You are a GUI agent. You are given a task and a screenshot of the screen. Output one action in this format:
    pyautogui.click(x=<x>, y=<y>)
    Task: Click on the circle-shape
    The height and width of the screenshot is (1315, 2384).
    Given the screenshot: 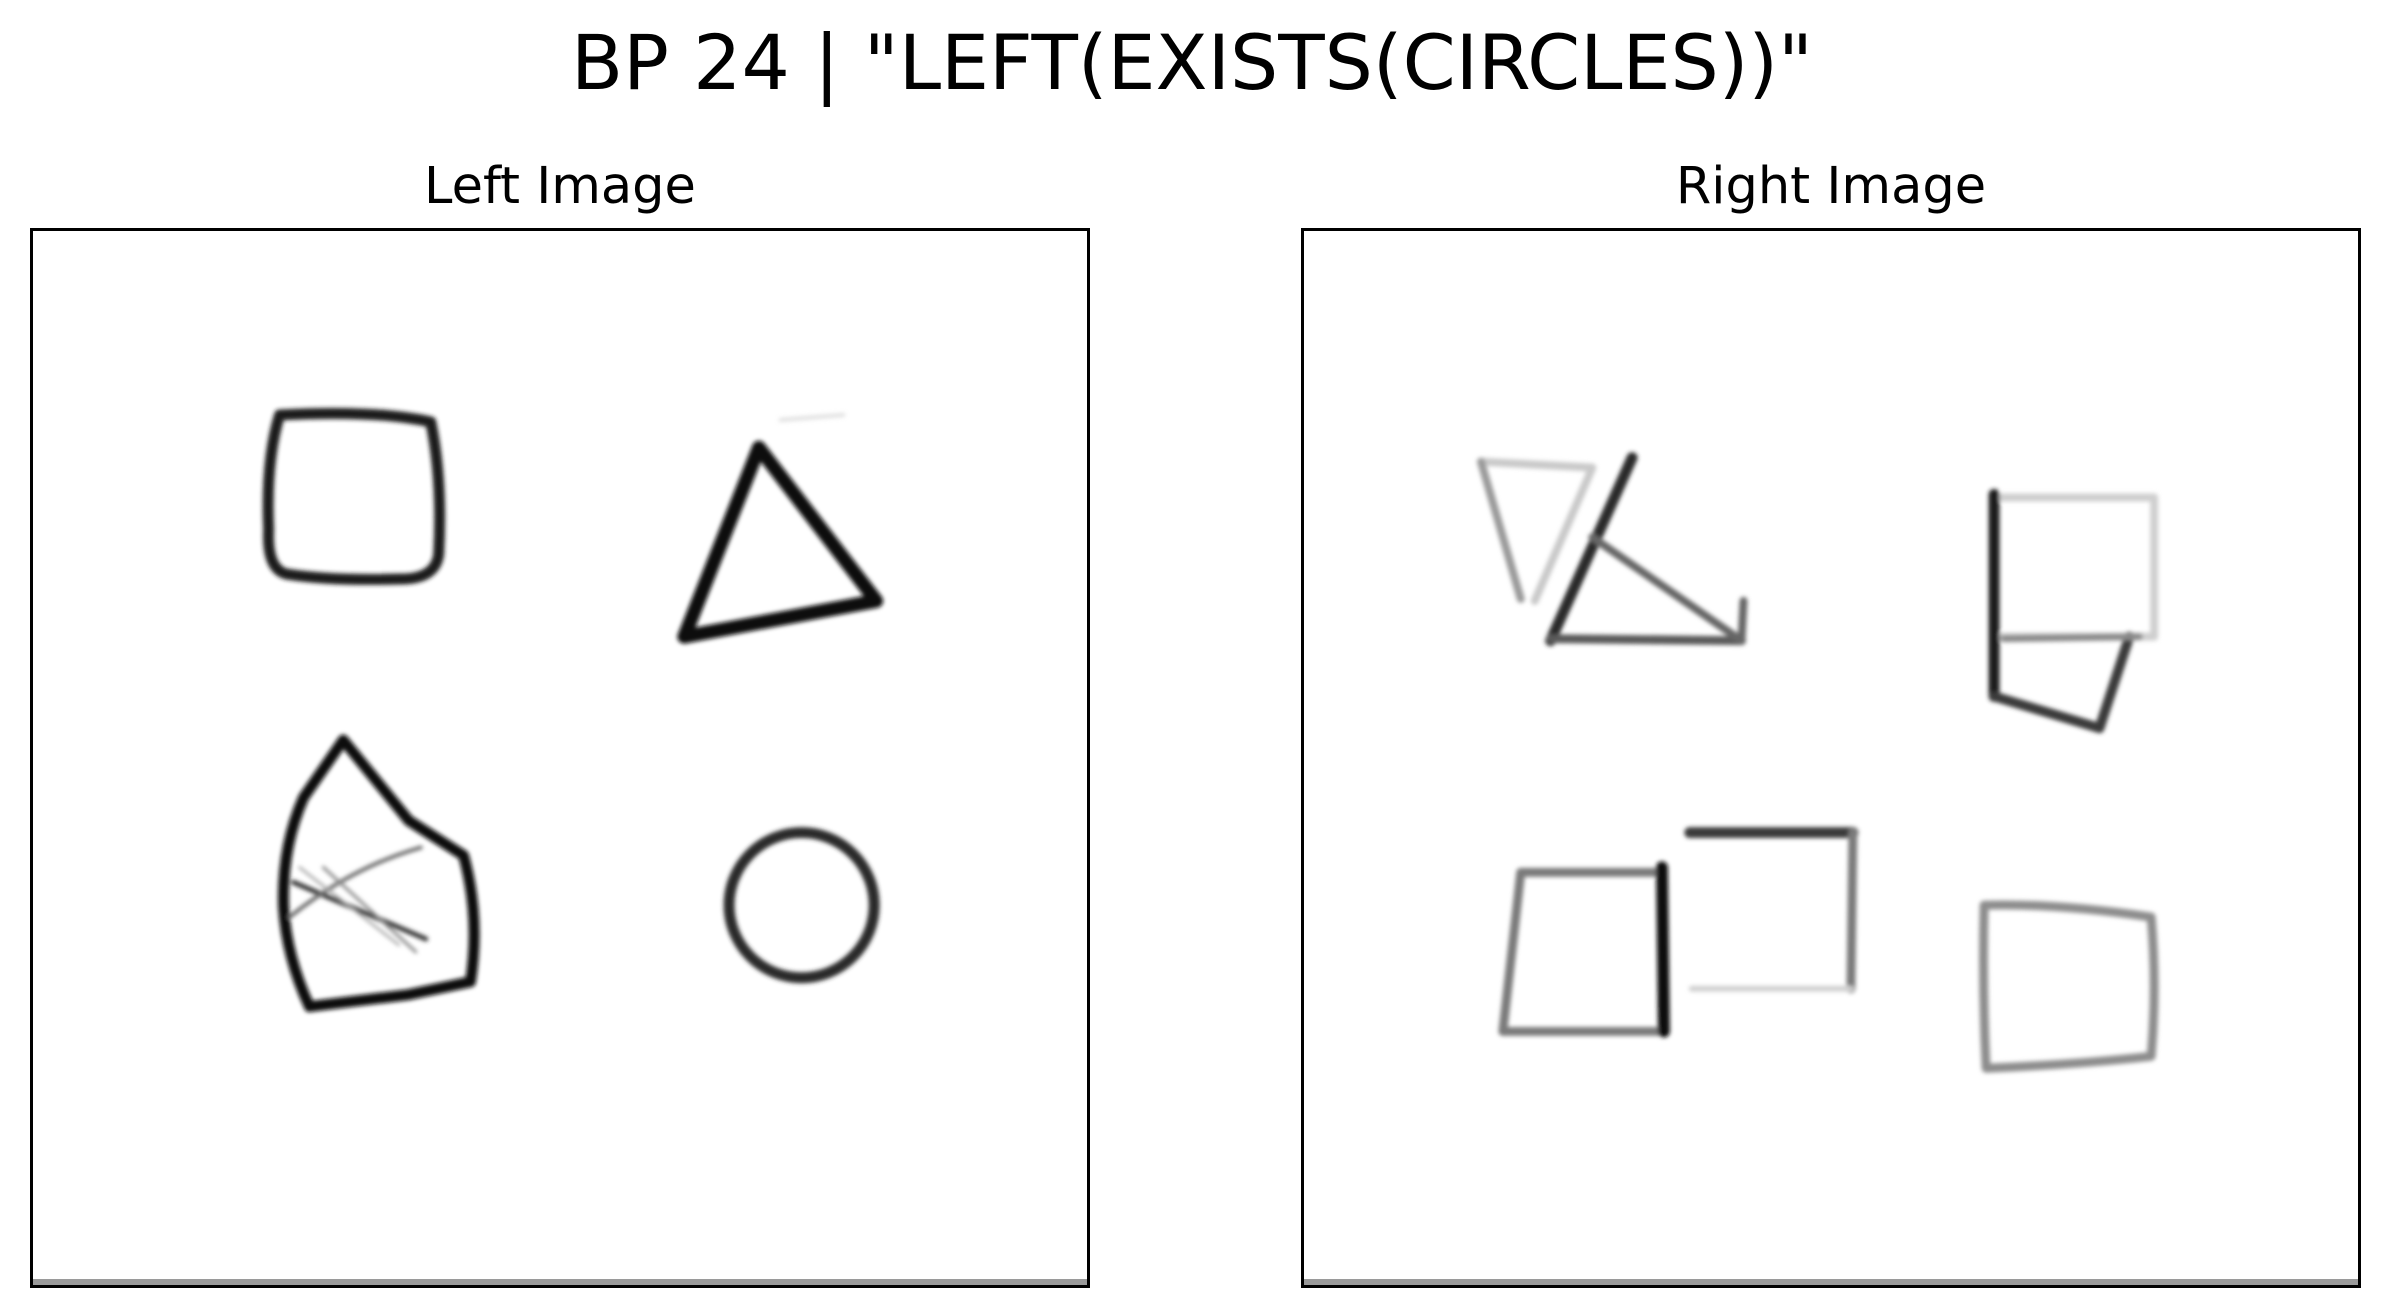 What is the action you would take?
    pyautogui.click(x=801, y=905)
    